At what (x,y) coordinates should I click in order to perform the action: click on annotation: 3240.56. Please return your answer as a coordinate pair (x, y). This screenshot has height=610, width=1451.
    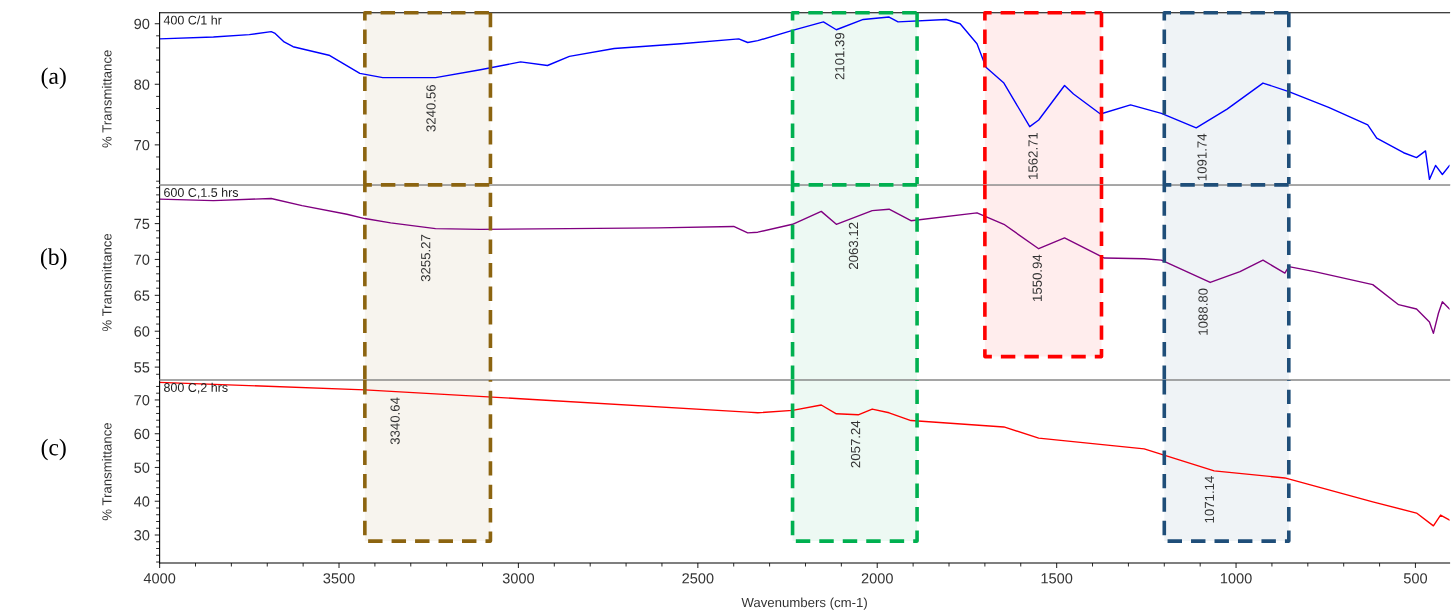
    Looking at the image, I should click on (431, 108).